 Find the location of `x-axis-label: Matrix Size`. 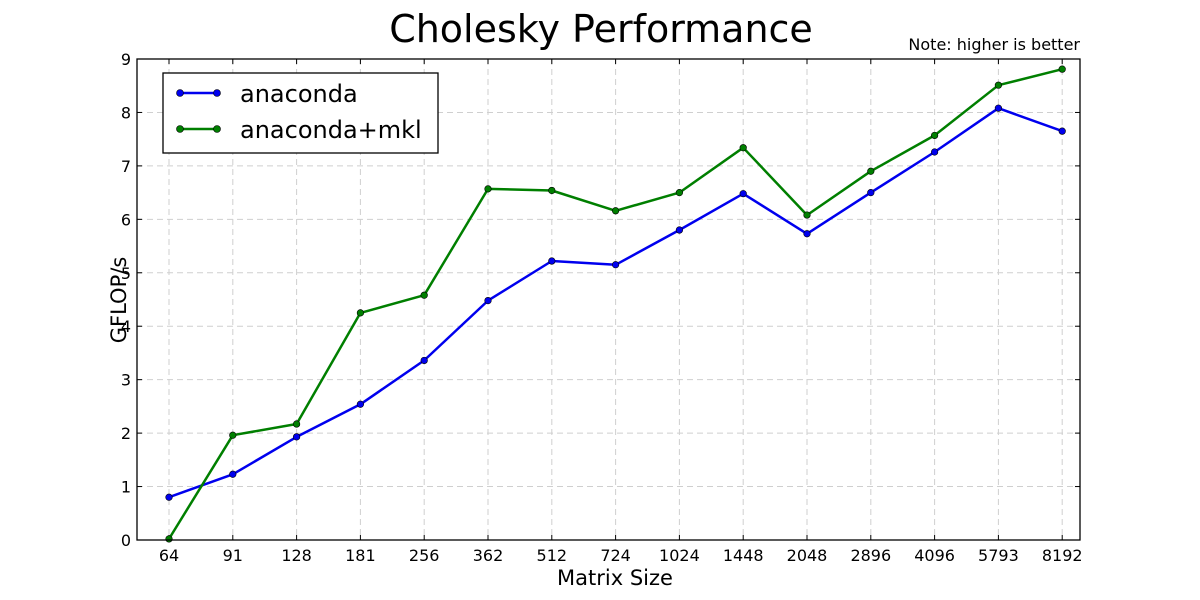

x-axis-label: Matrix Size is located at coordinates (615, 578).